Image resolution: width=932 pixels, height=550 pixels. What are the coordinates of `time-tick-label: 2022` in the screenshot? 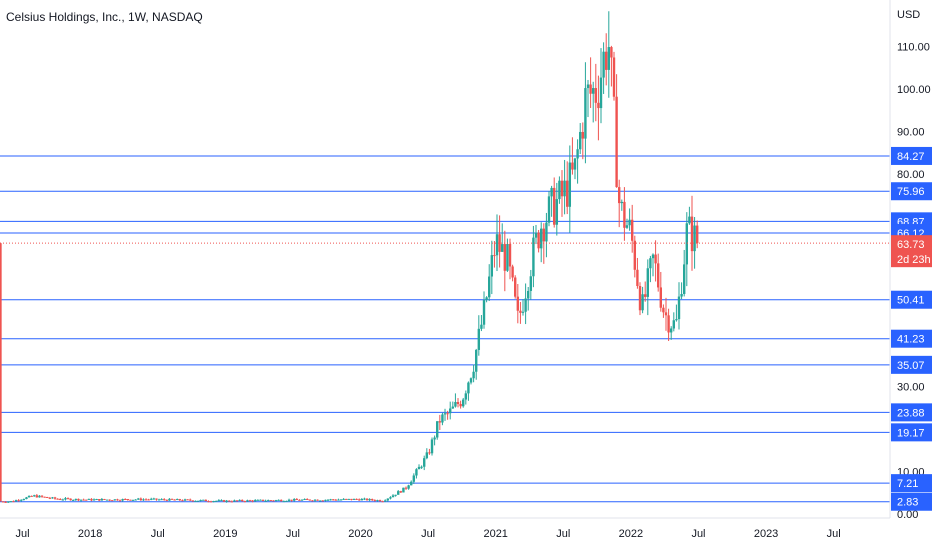 It's located at (631, 534).